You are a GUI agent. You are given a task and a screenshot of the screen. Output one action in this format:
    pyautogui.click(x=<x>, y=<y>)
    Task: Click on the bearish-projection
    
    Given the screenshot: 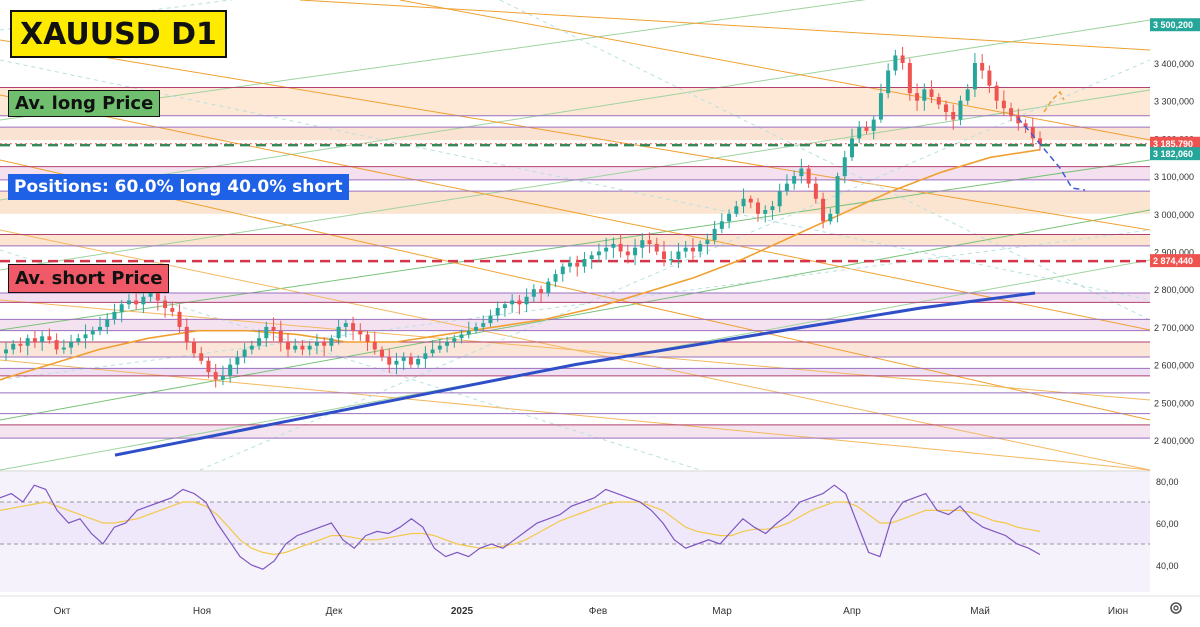 What is the action you would take?
    pyautogui.click(x=1051, y=154)
    